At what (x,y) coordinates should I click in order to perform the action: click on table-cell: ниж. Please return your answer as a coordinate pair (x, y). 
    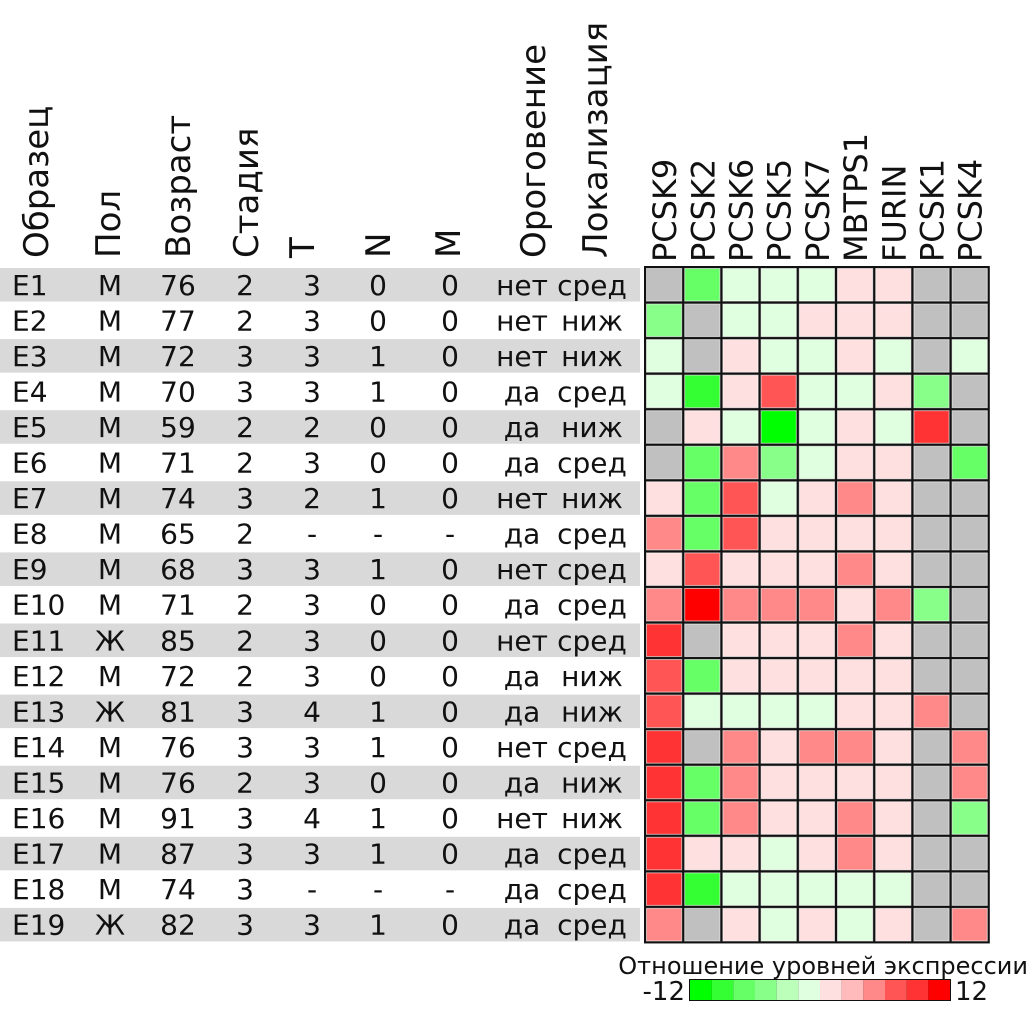
    Looking at the image, I should click on (592, 782).